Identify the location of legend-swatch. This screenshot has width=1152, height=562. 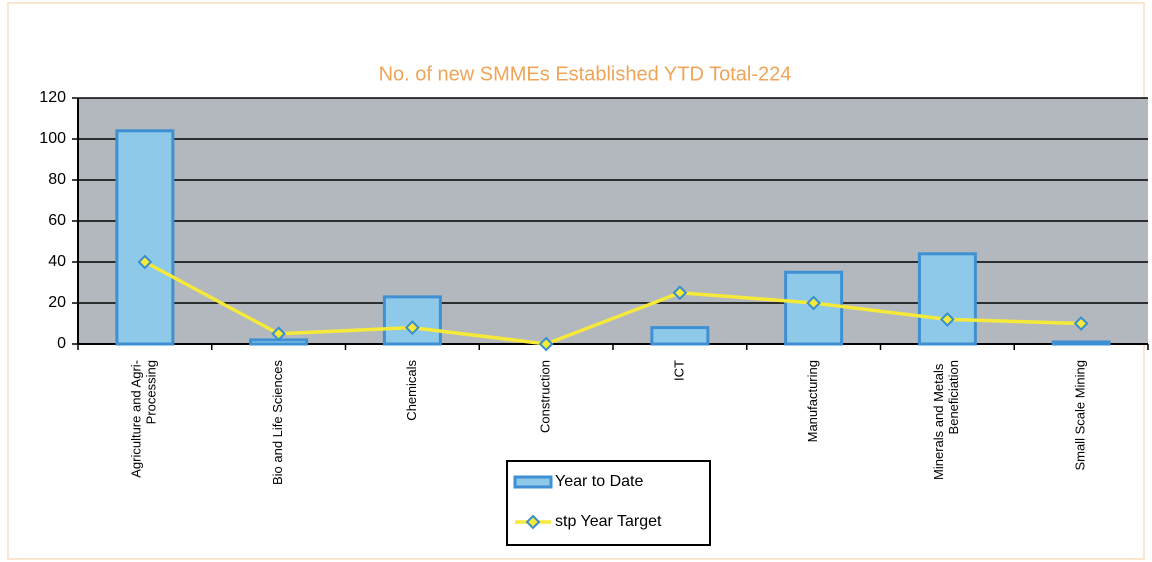
(533, 482).